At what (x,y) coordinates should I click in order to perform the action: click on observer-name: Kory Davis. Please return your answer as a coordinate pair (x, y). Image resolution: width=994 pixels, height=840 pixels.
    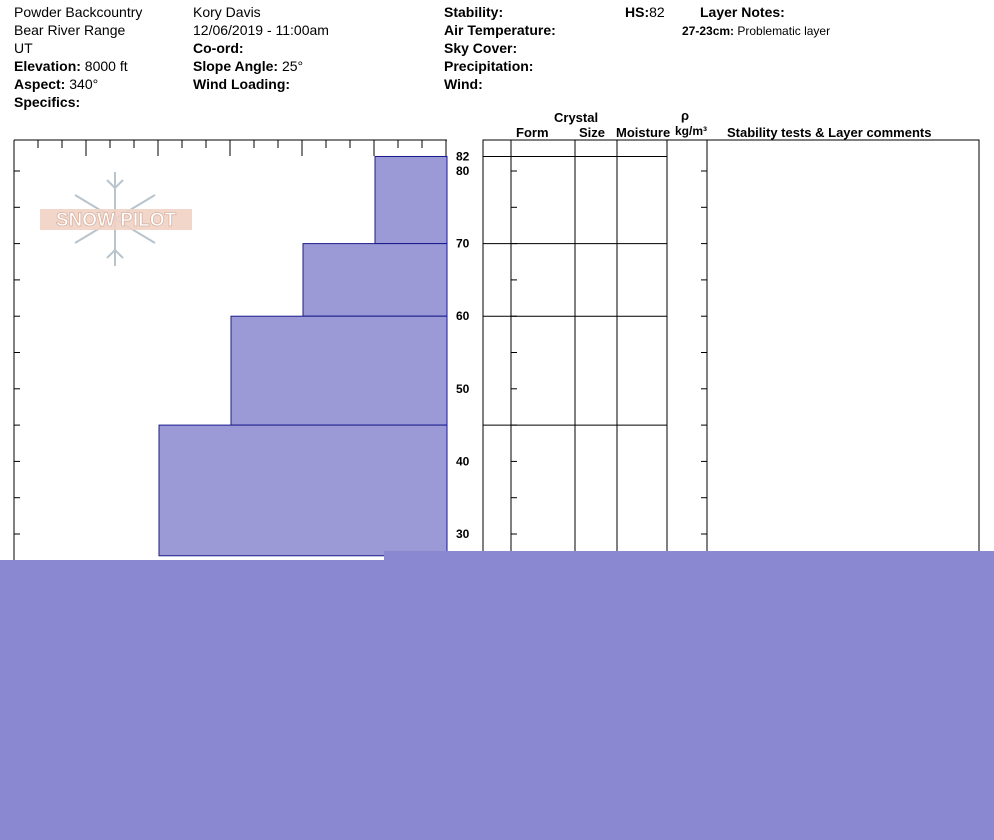
    Looking at the image, I should click on (227, 12).